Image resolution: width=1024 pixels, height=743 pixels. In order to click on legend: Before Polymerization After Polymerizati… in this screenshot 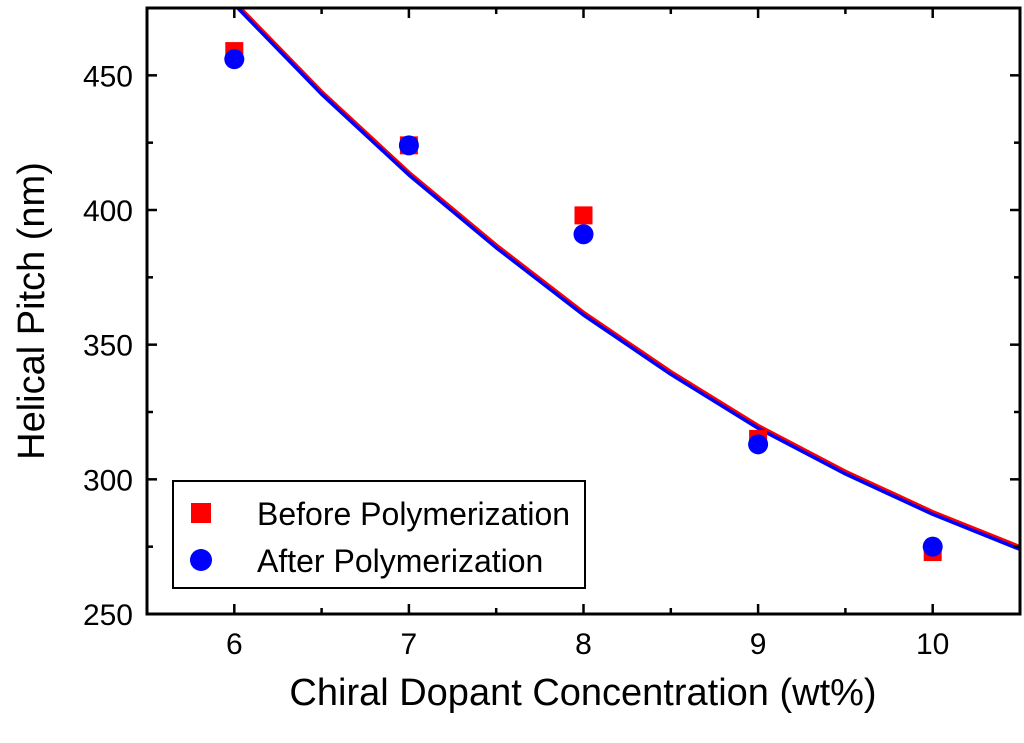, I will do `click(379, 534)`.